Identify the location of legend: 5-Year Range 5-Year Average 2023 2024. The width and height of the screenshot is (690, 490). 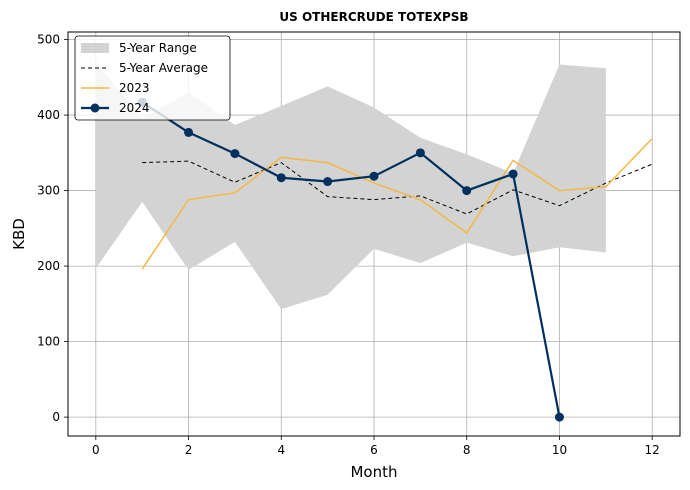
(152, 78).